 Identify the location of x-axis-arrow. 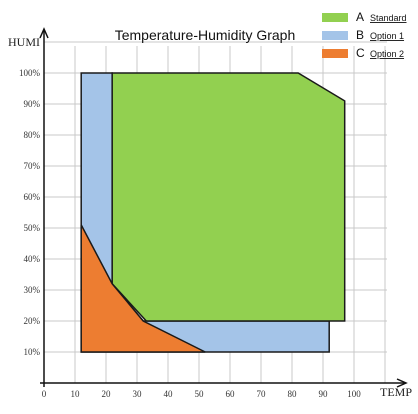
(402, 383).